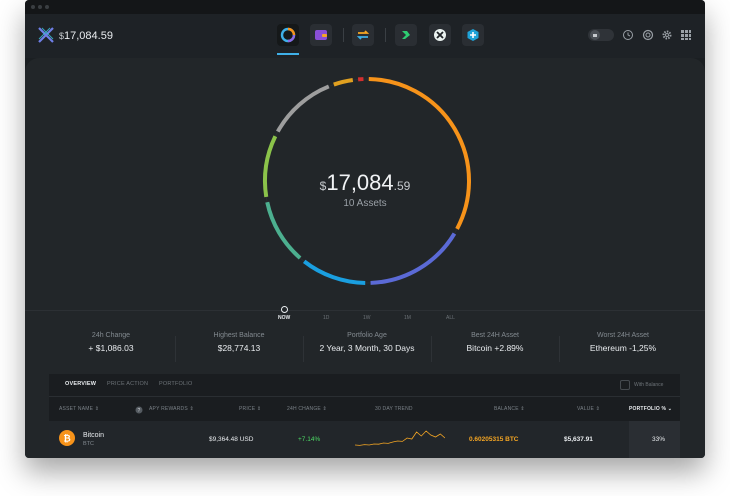  I want to click on portfolio-donut-chart, so click(367, 181).